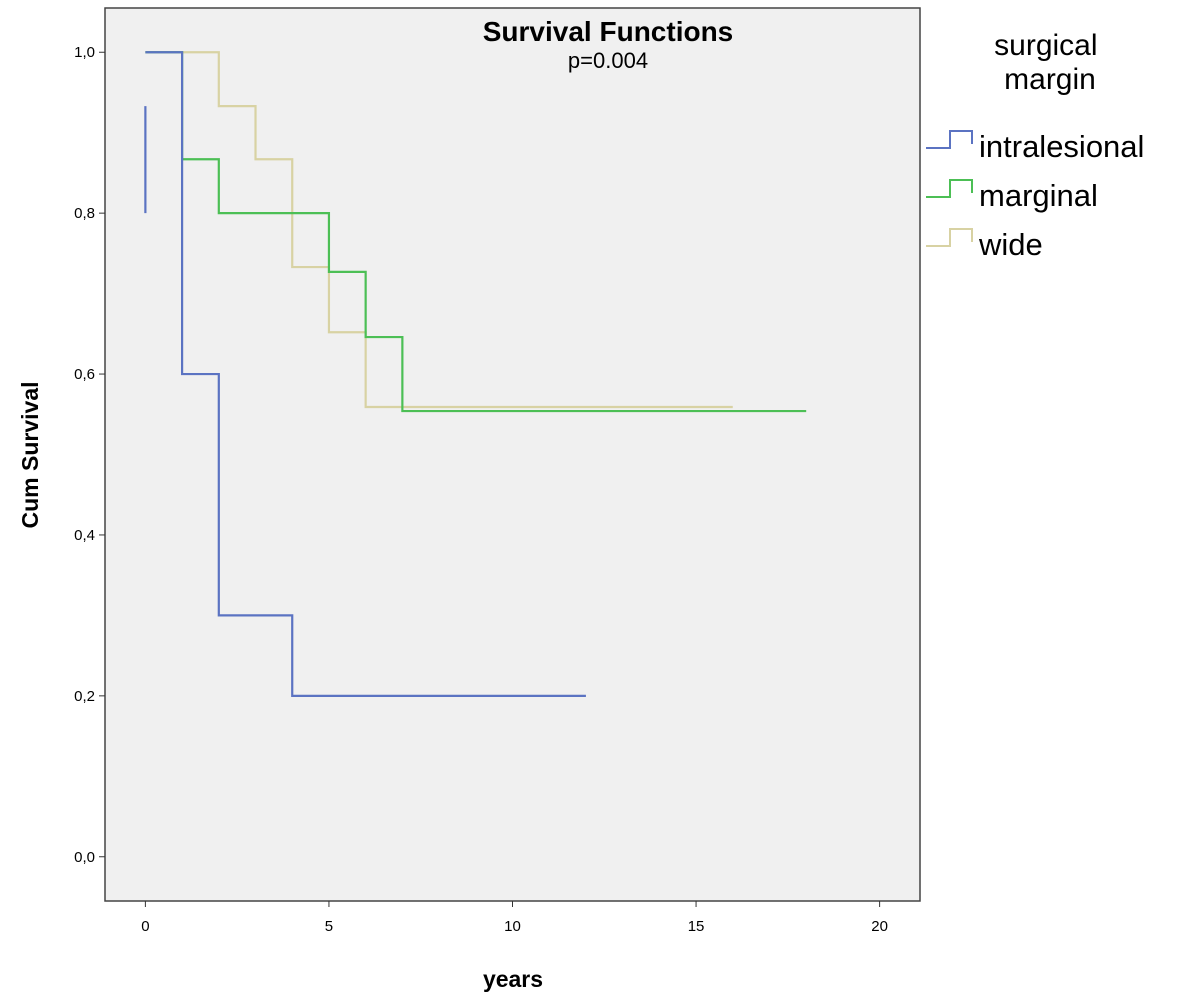 Image resolution: width=1184 pixels, height=996 pixels. I want to click on x-tick-label: 5, so click(329, 926).